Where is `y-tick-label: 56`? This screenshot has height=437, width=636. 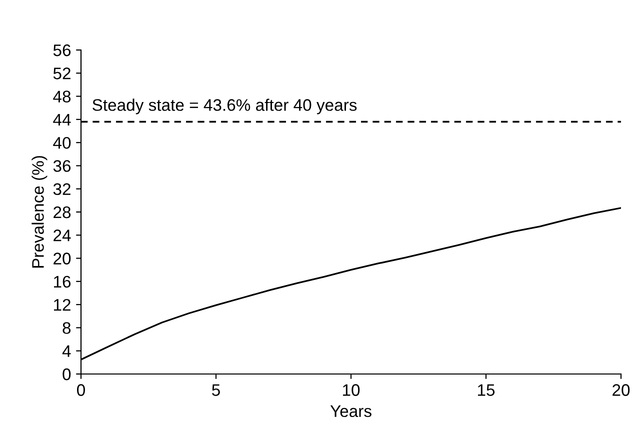 y-tick-label: 56 is located at coordinates (62, 50).